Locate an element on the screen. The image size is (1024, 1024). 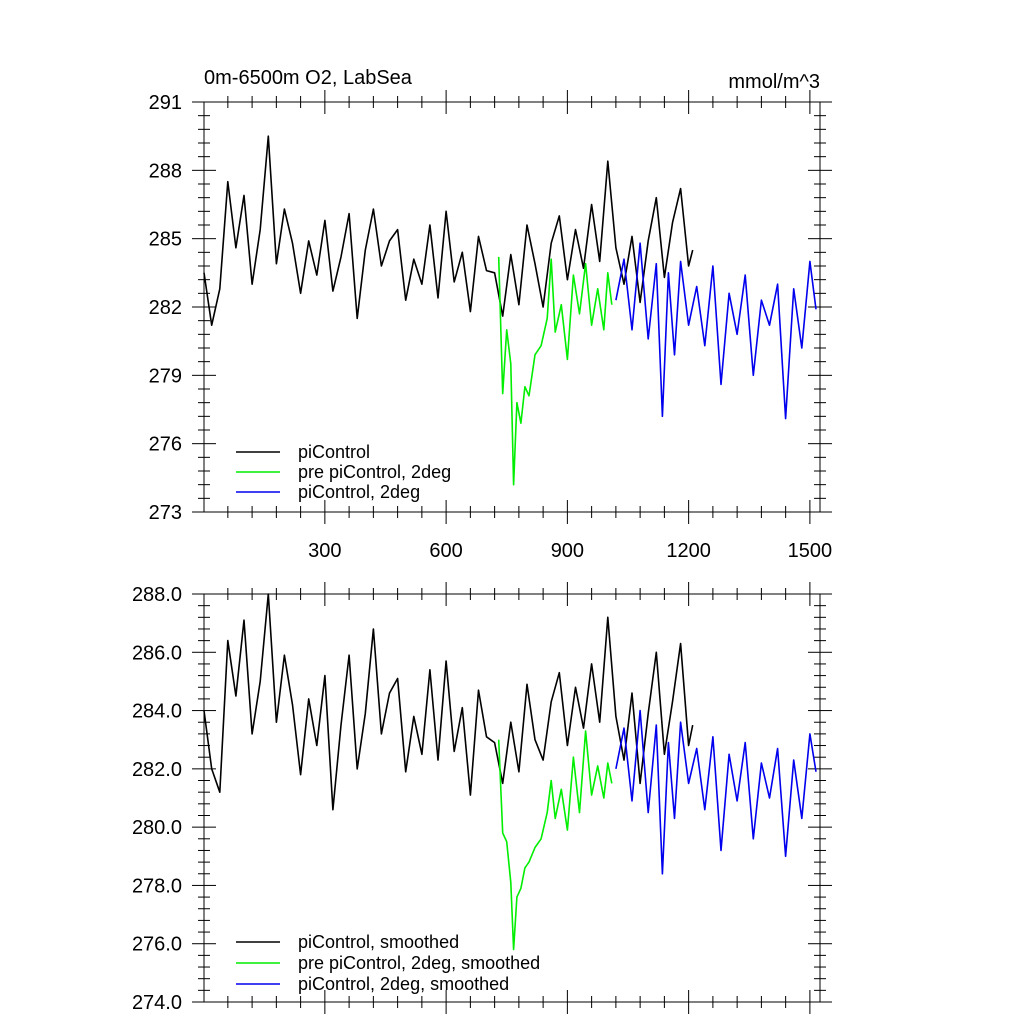
units-label: mmol/m^3 is located at coordinates (774, 82).